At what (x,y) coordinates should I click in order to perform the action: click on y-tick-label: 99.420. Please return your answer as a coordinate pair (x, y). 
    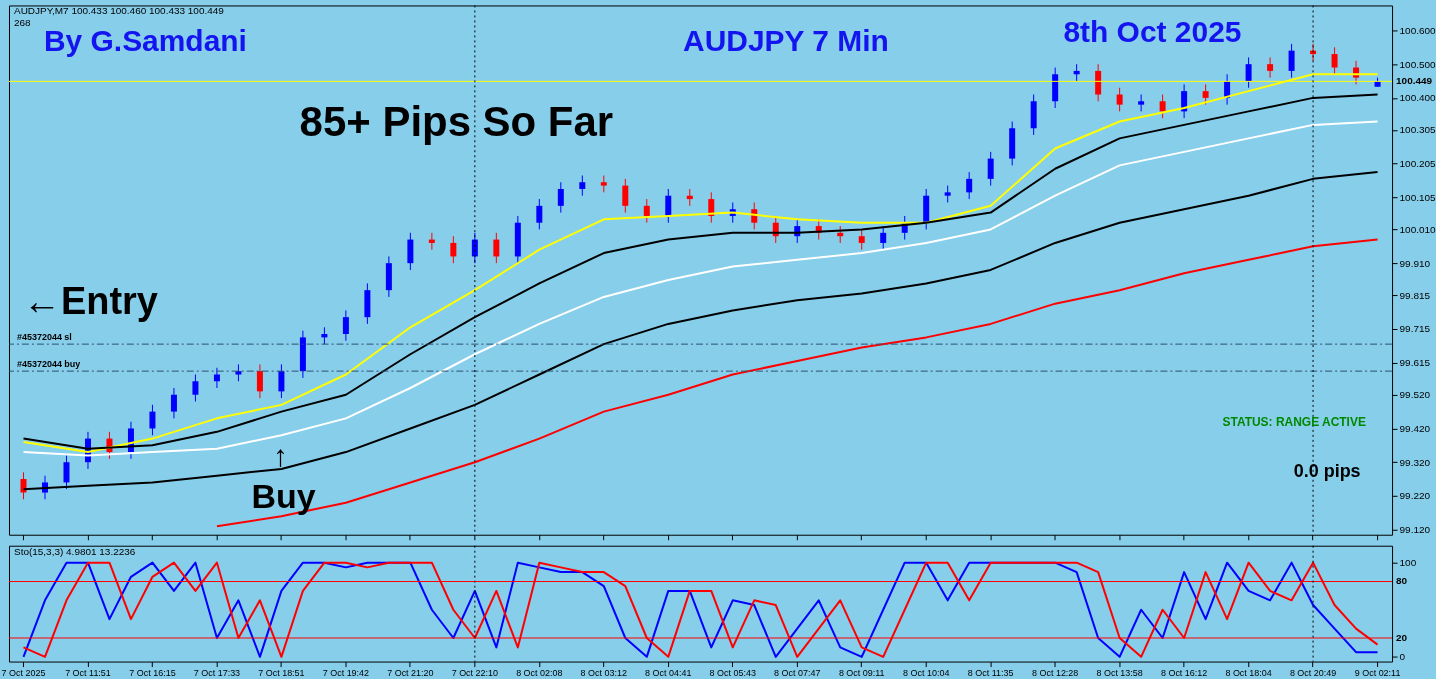
    Looking at the image, I should click on (1415, 428).